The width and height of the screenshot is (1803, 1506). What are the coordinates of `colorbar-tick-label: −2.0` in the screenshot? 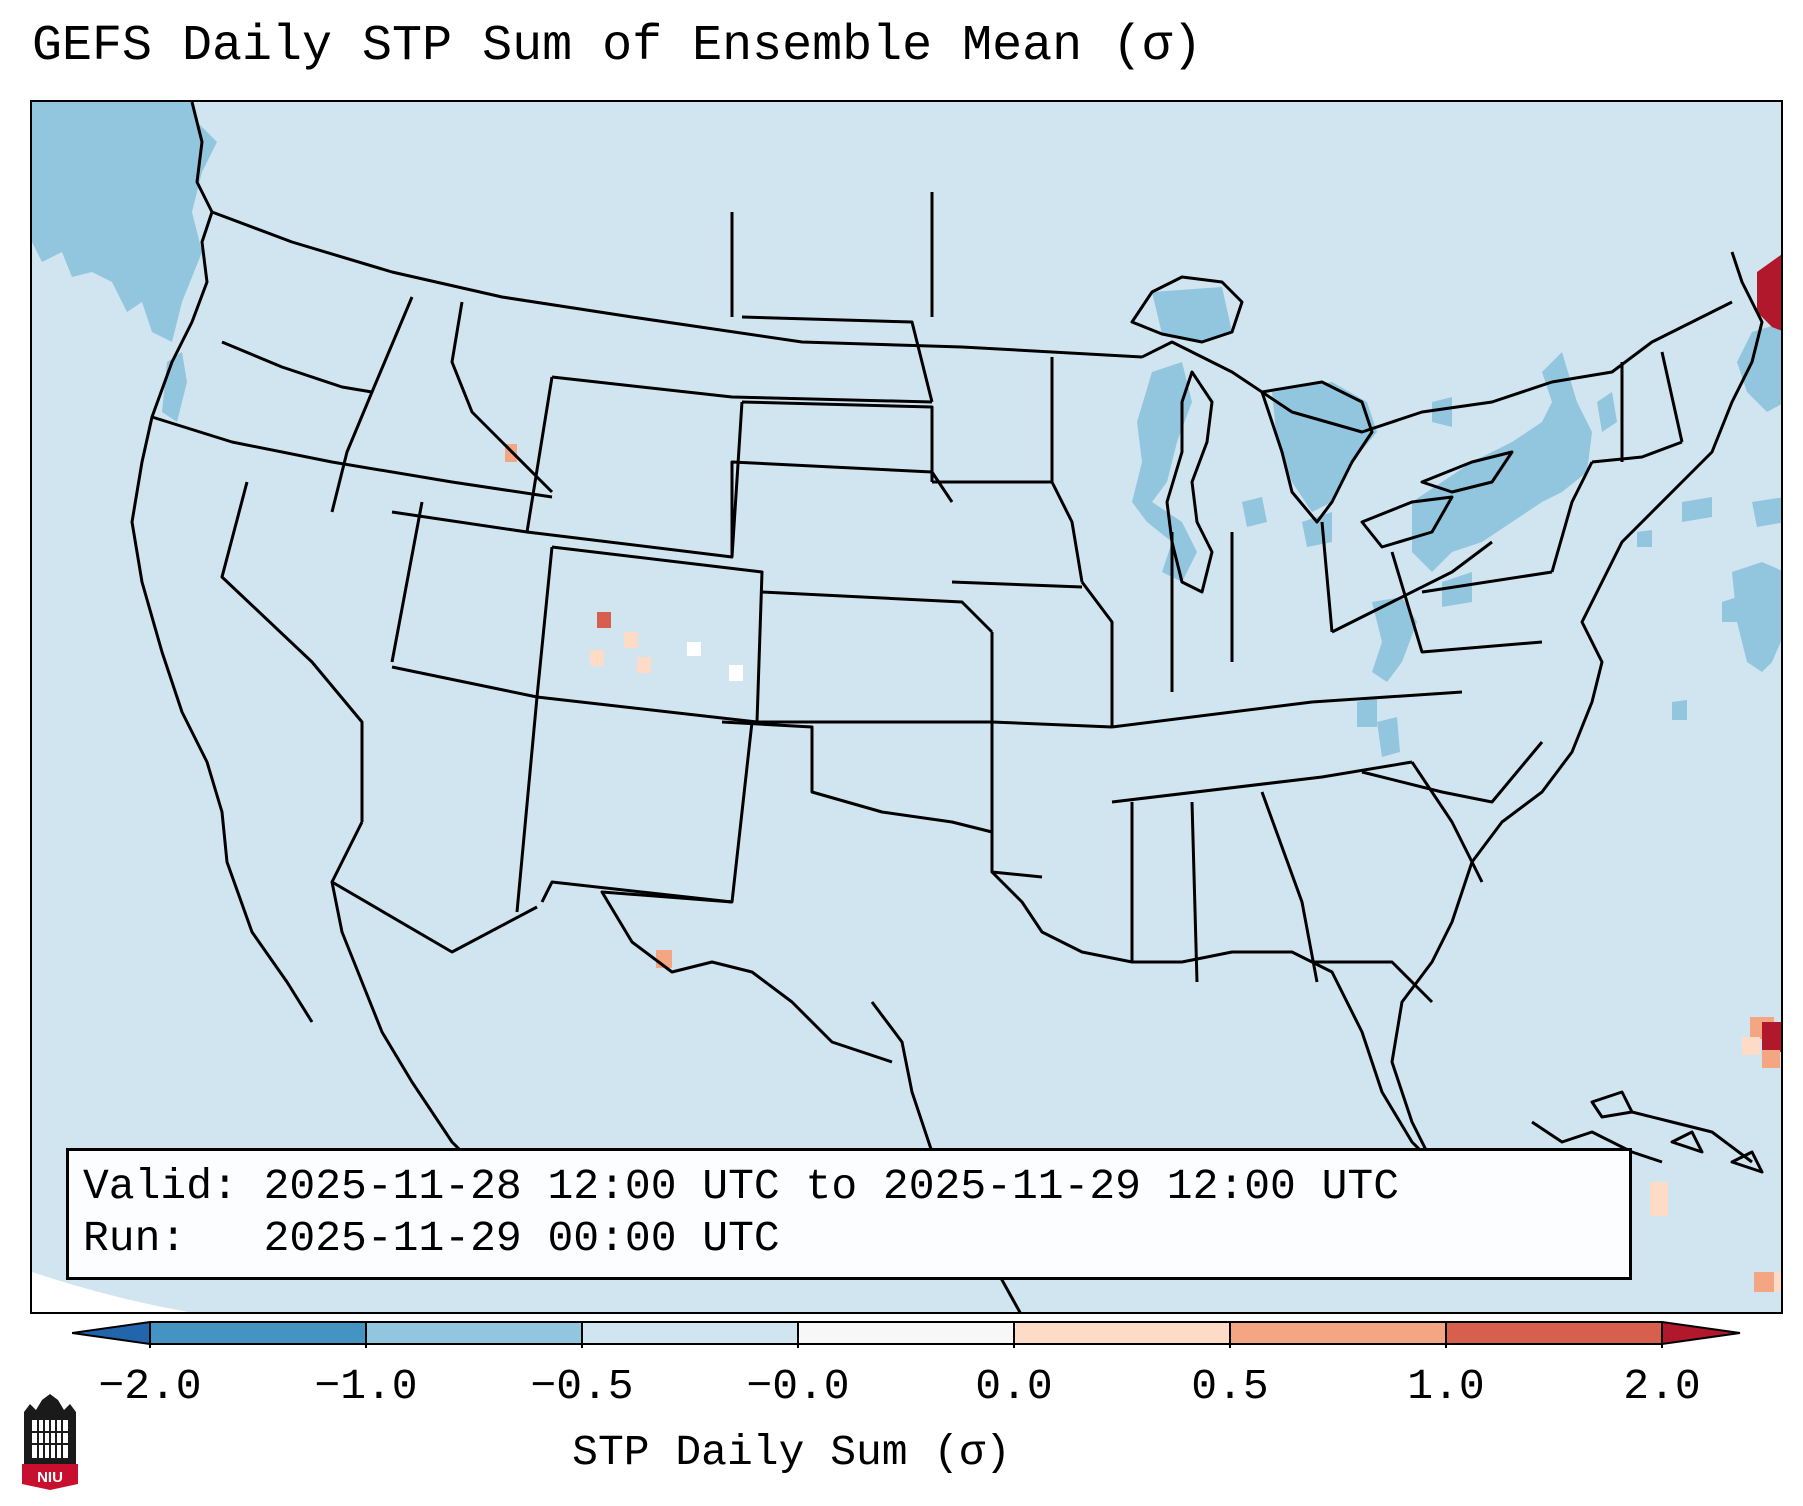 It's located at (150, 1386).